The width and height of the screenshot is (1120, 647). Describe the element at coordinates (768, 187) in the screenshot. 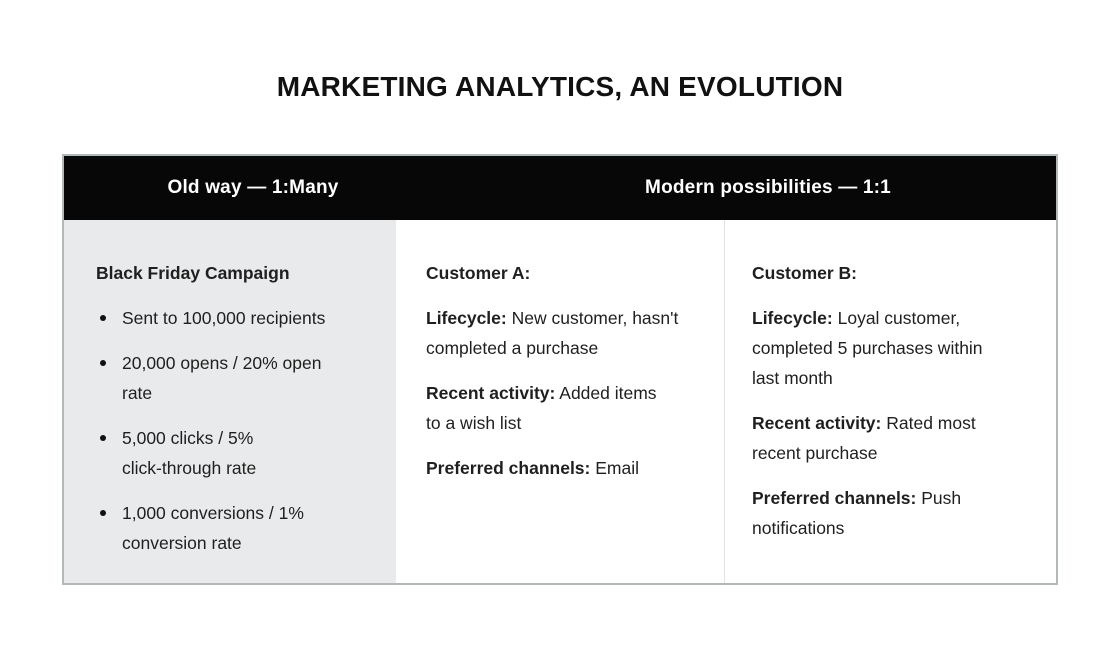

I see `header-modern-possibilities: Modern possibilities — 1:1` at that location.